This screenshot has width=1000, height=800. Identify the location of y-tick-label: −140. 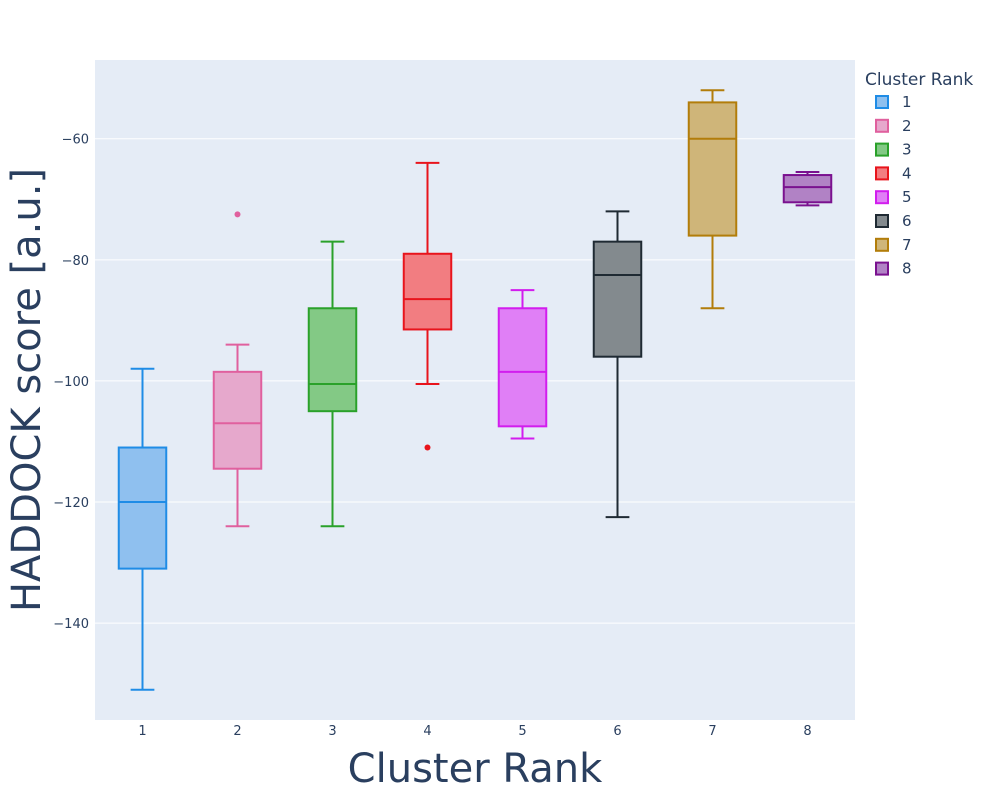
(71, 624).